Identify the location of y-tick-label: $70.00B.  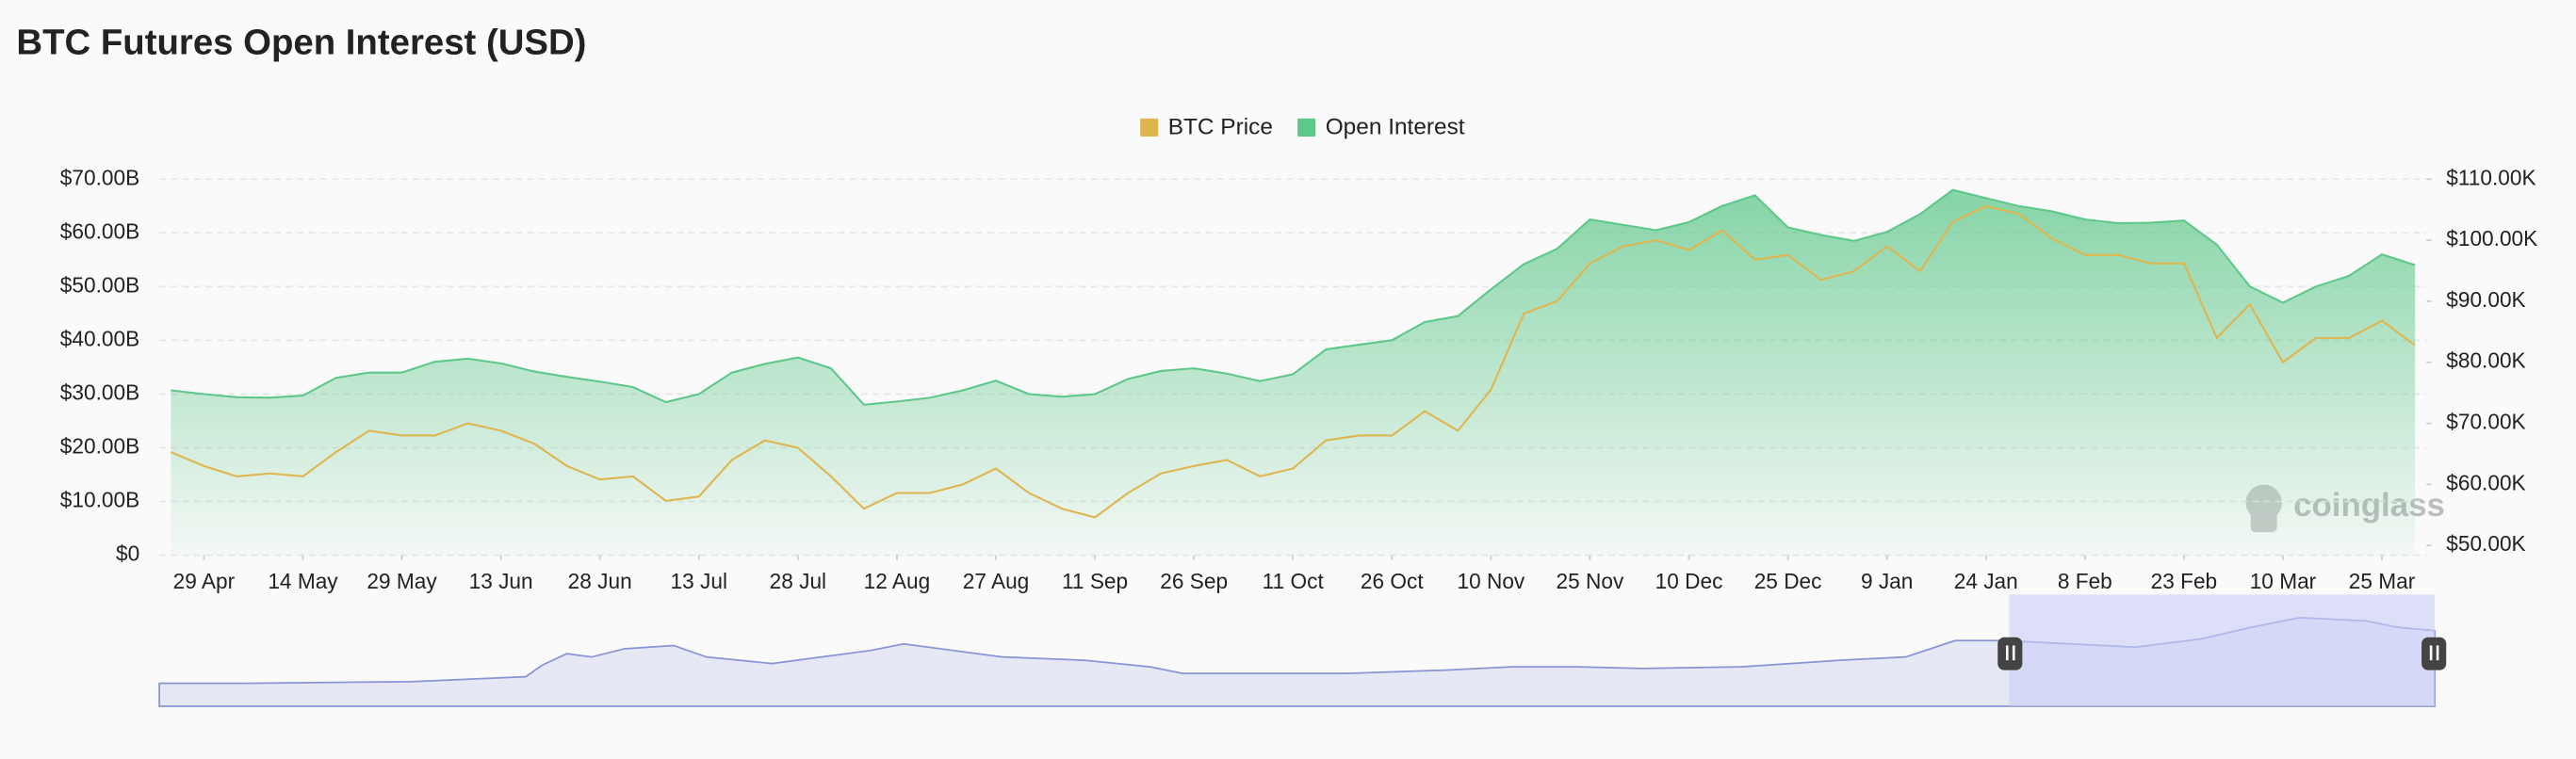
(99, 177).